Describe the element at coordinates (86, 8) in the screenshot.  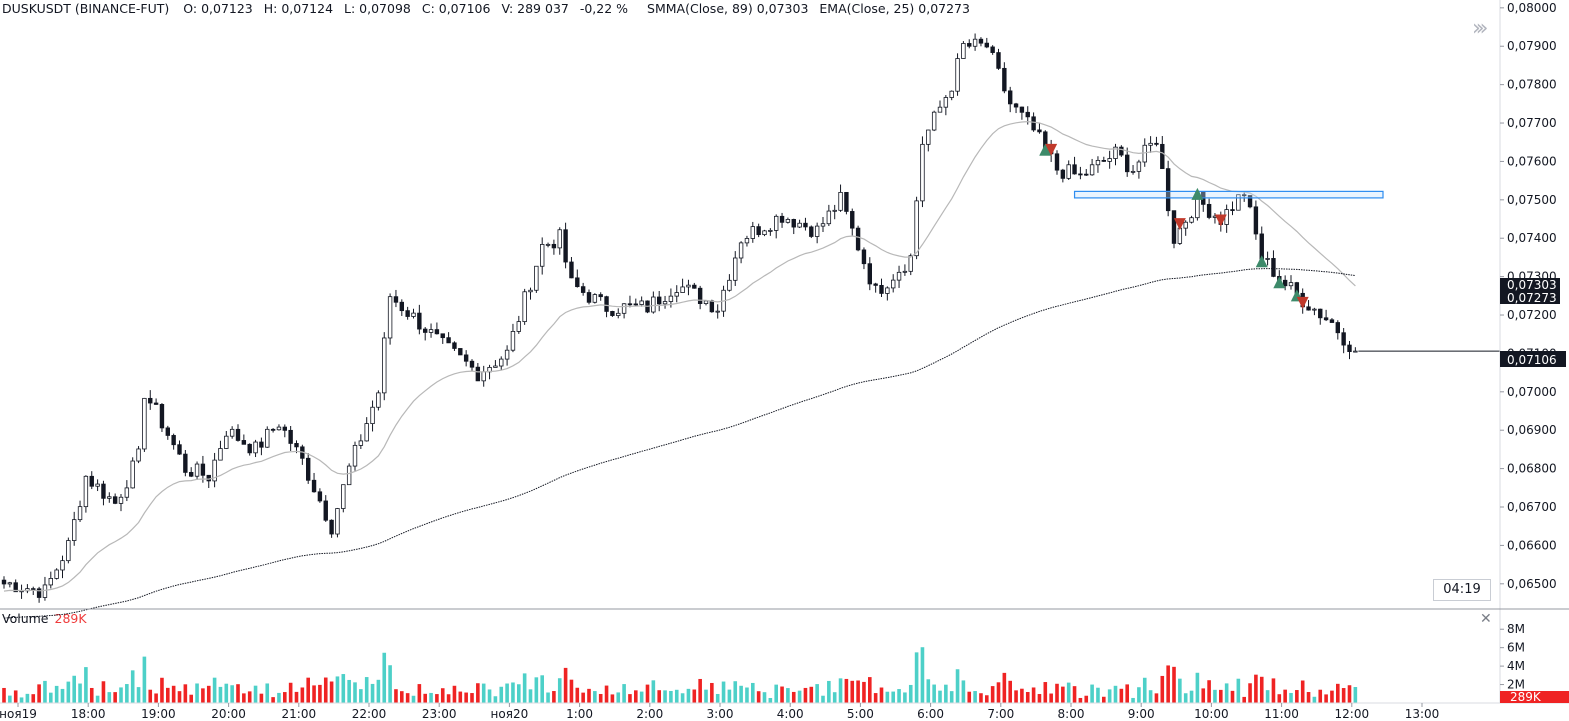
I see `symbol-name: DUSKUSDT (BINANCE-FUT)` at that location.